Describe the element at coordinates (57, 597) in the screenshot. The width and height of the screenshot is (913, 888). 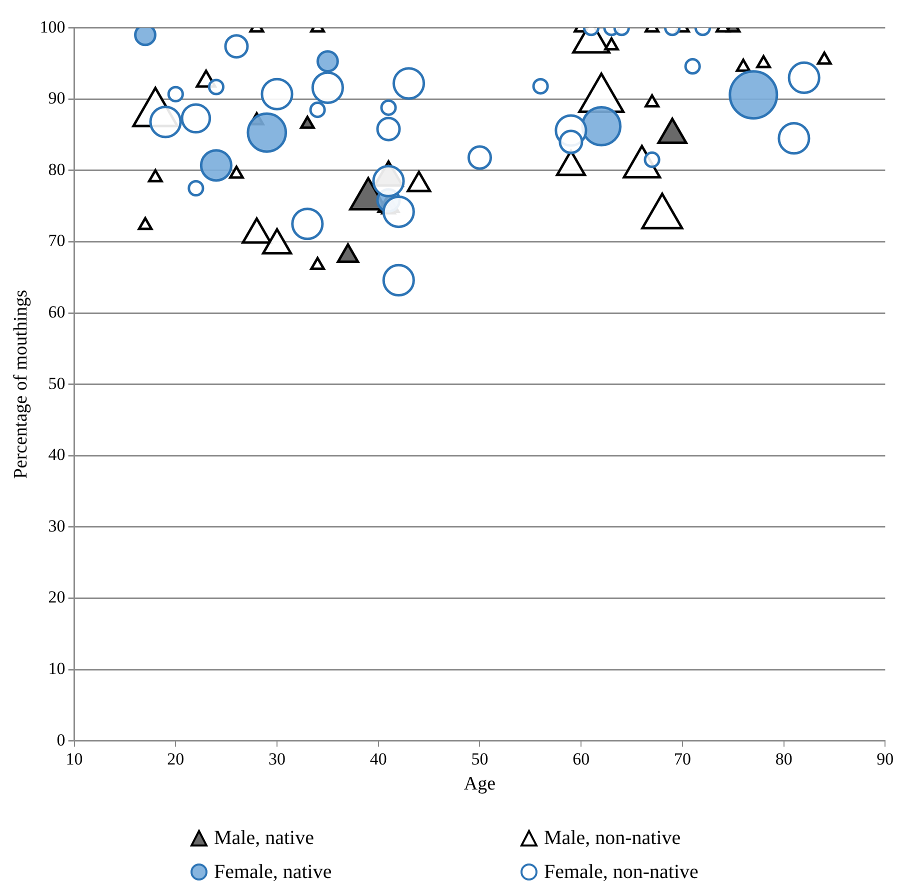
I see `y-tick-label: 20` at that location.